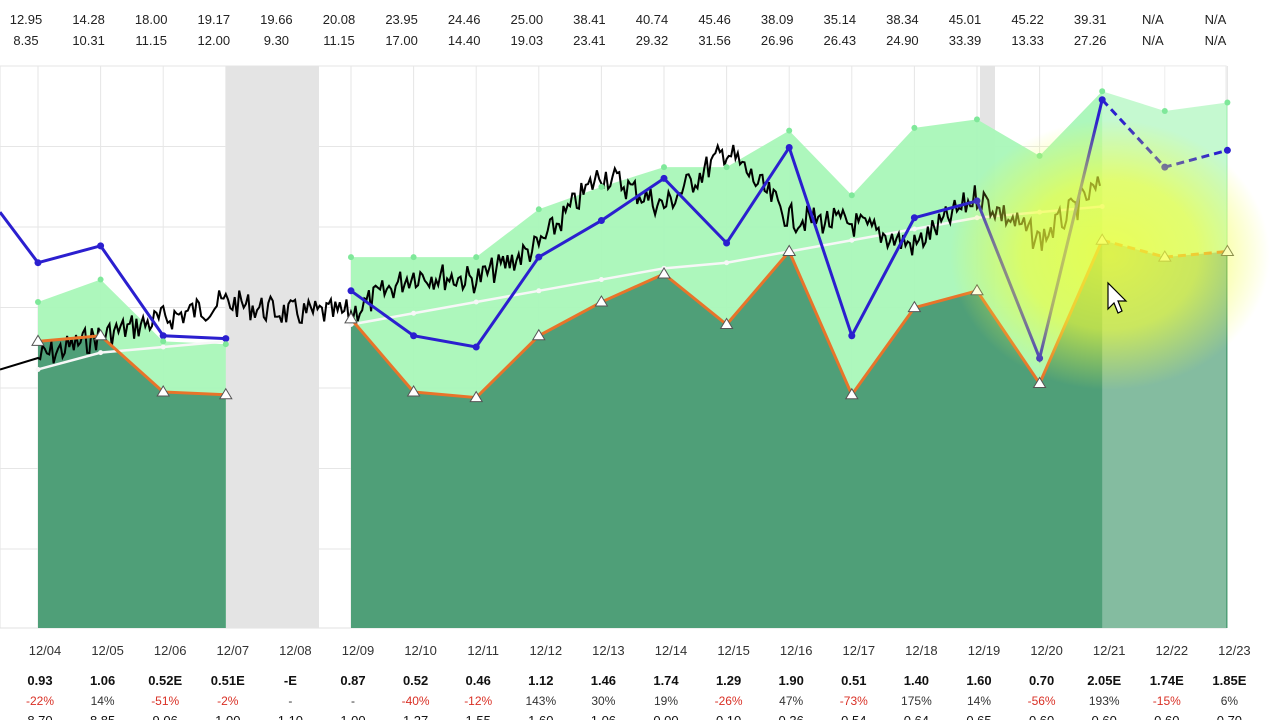 This screenshot has width=1280, height=720. Describe the element at coordinates (916, 680) in the screenshot. I see `eps-value: 1.40` at that location.